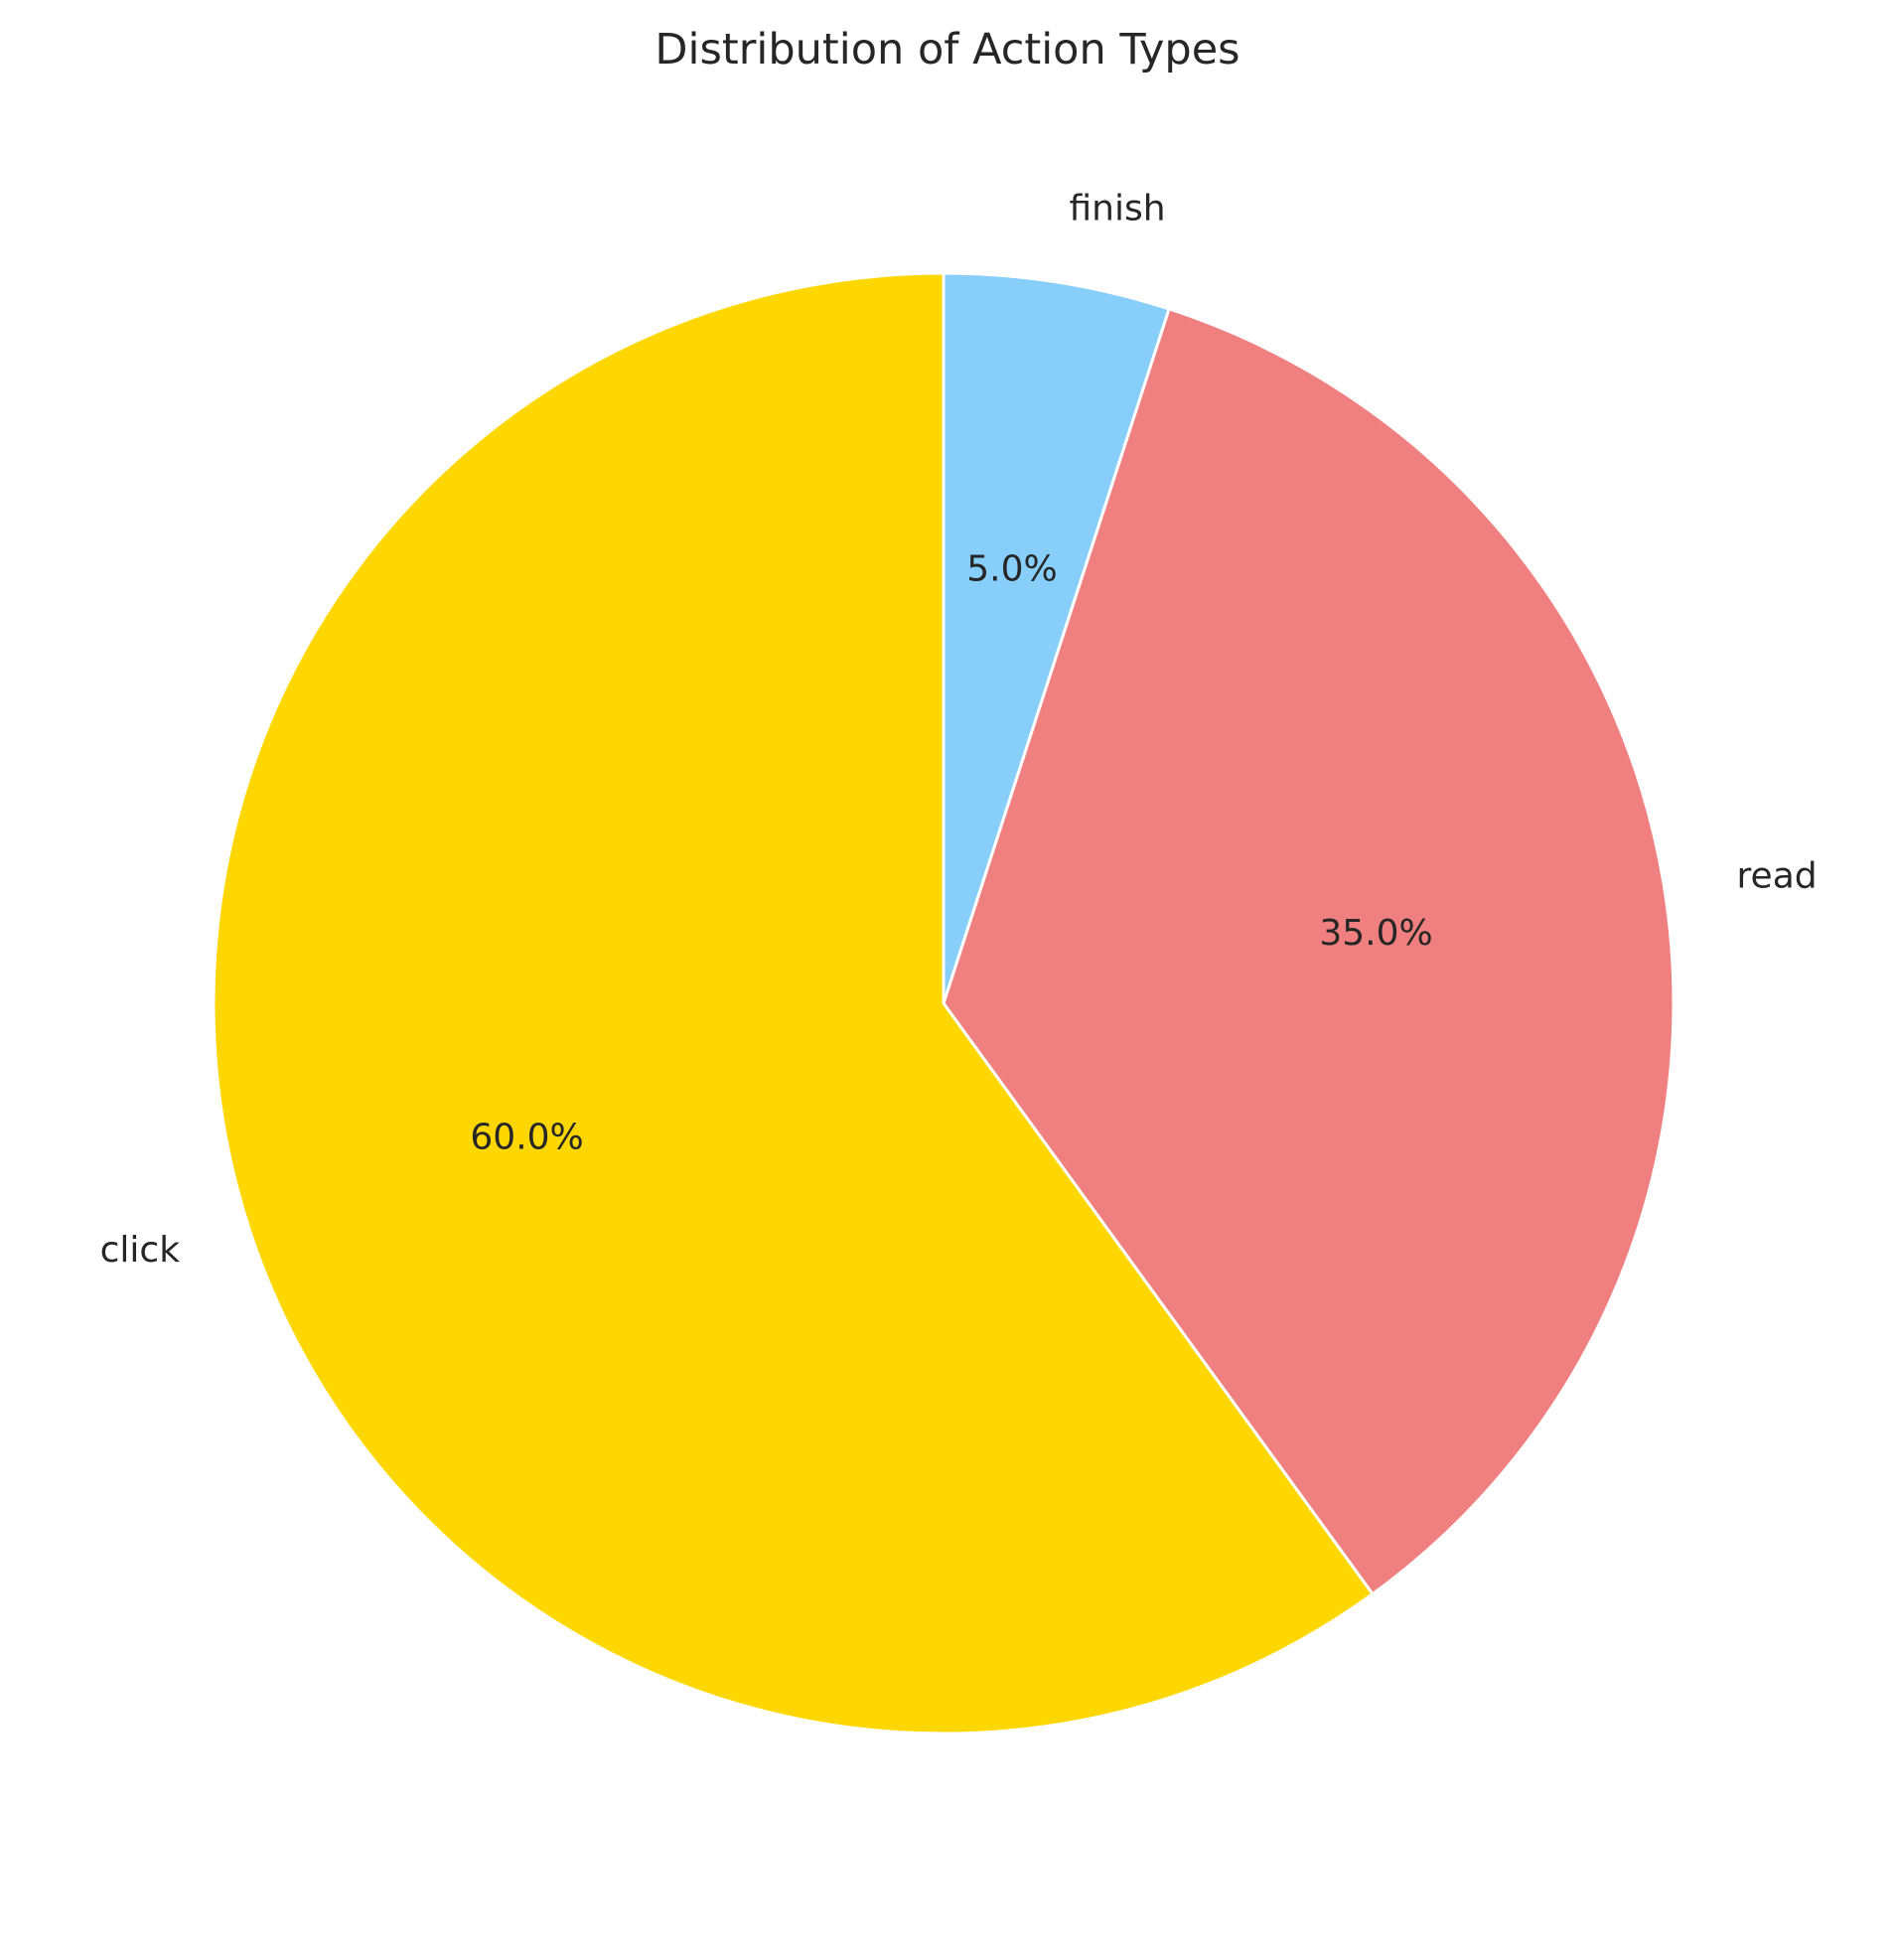 This screenshot has height=1960, width=1895. What do you see at coordinates (1777, 876) in the screenshot?
I see `pie-label-read: read` at bounding box center [1777, 876].